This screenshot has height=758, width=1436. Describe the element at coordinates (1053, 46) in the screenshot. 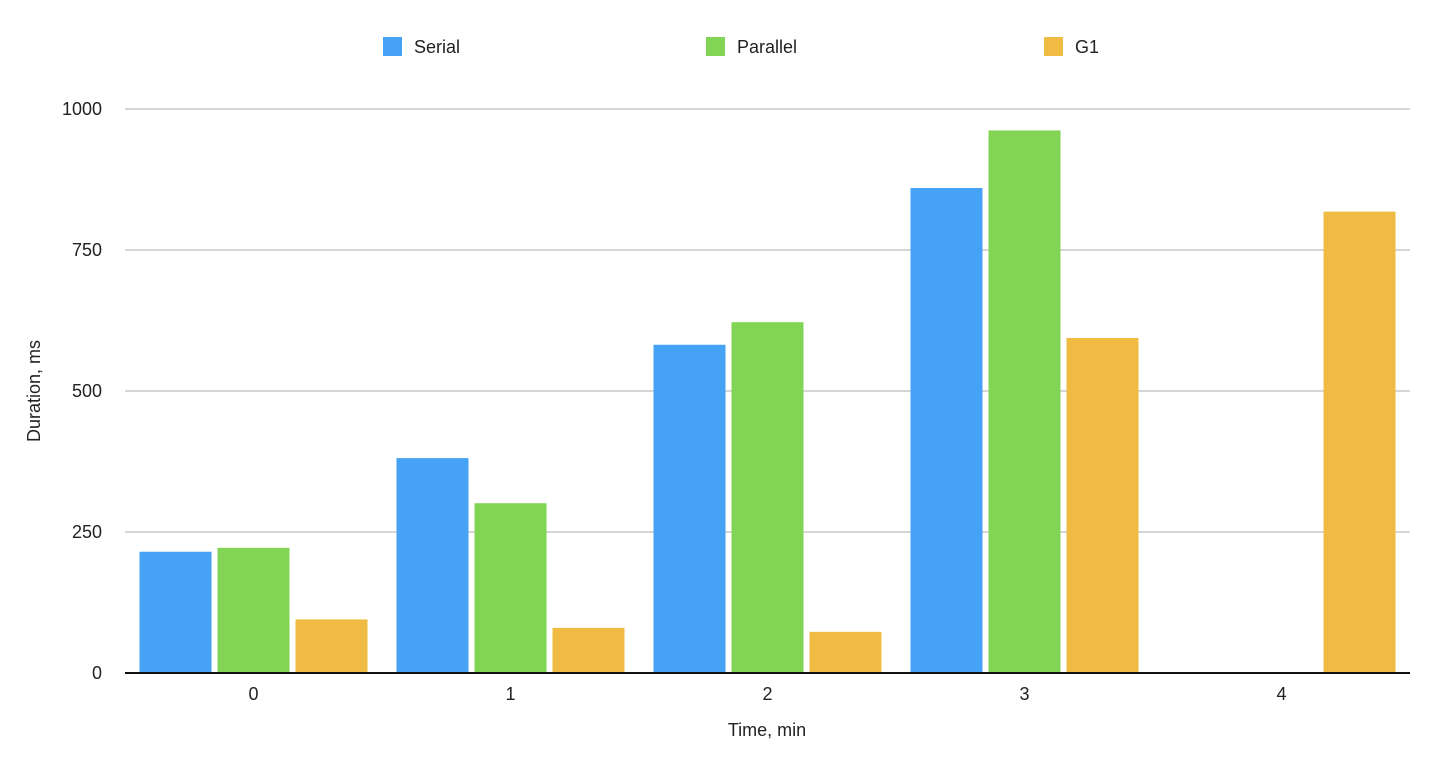

I see `legend-swatch-g1` at that location.